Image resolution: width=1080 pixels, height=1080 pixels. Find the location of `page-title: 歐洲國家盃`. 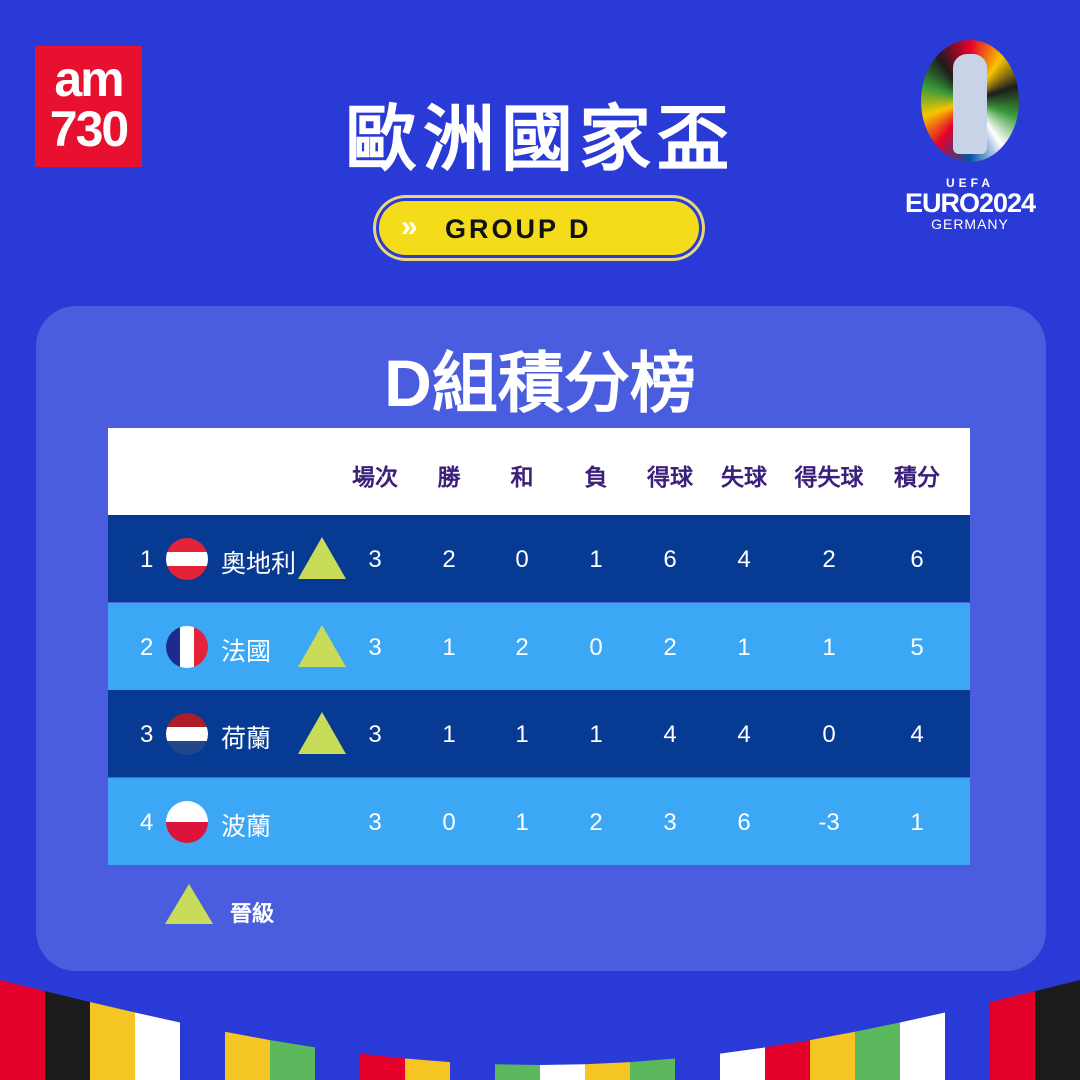

page-title: 歐洲國家盃 is located at coordinates (539, 140).